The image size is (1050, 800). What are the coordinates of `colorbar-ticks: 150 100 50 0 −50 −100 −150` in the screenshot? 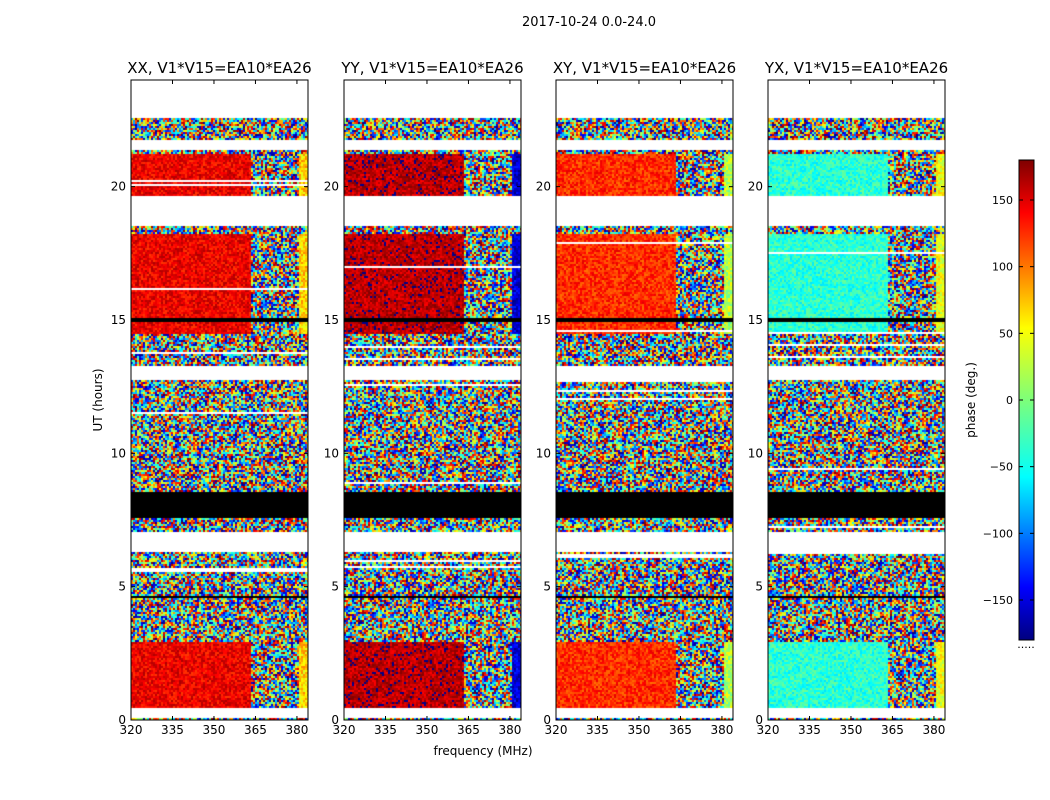 It's located at (1008, 400).